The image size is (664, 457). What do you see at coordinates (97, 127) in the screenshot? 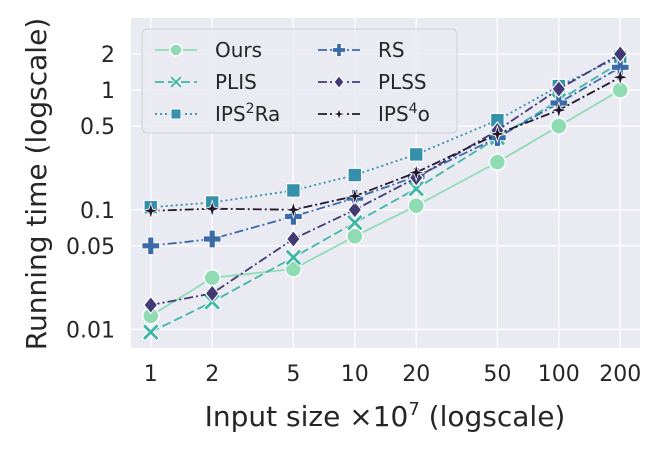
I see `y-tick-label: 0.5` at bounding box center [97, 127].